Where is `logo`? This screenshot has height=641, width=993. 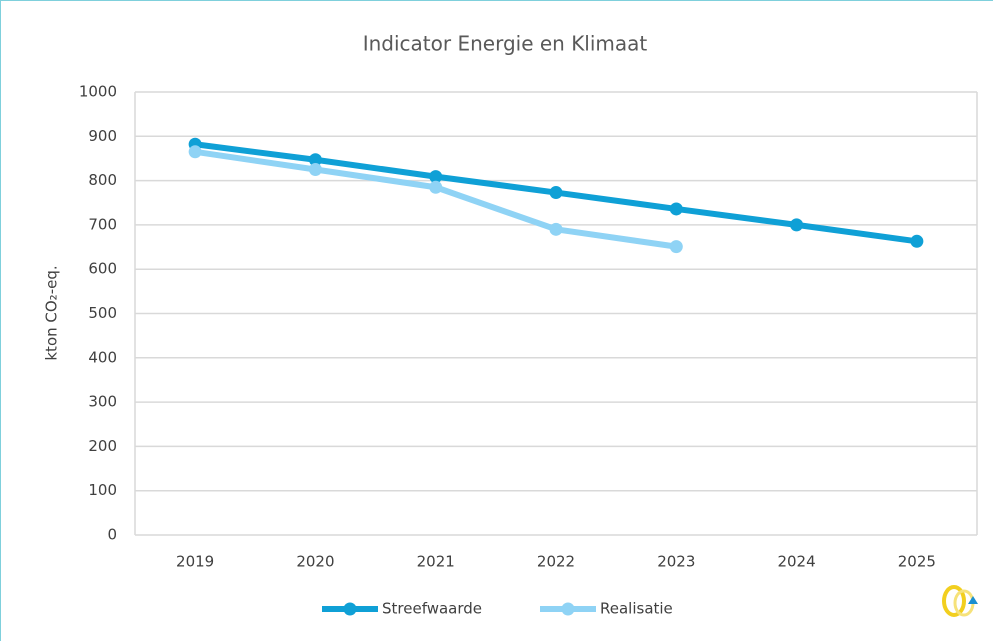
logo is located at coordinates (960, 601).